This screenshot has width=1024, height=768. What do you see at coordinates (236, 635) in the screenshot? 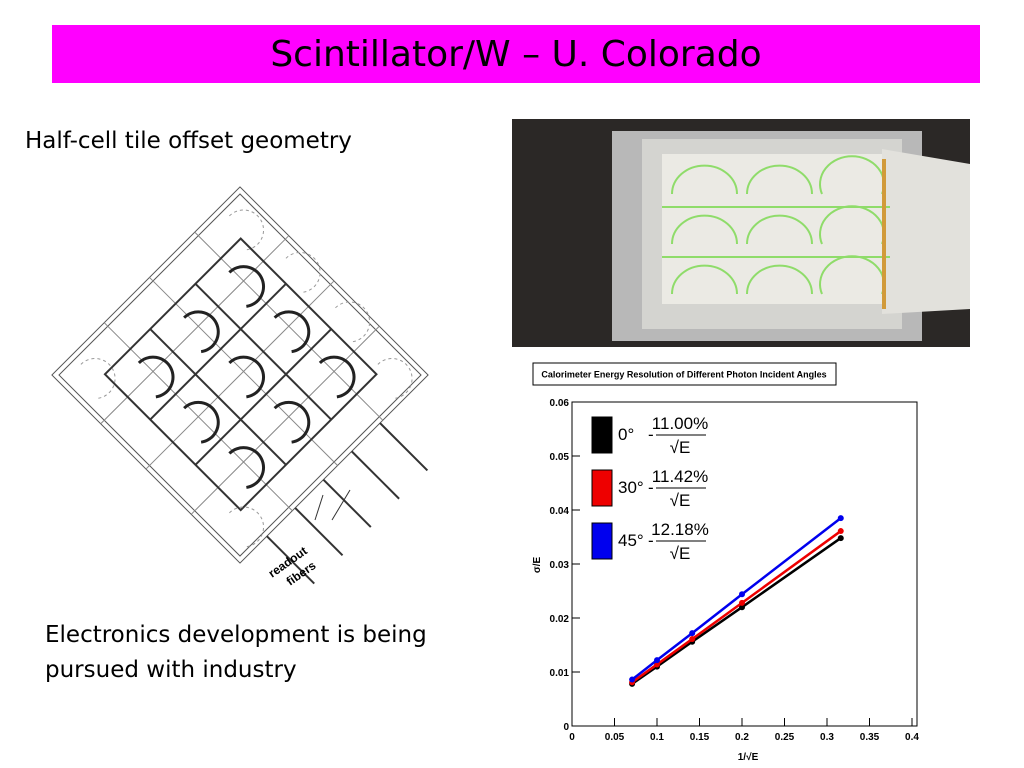
I see `body-text: Electronics development is being` at bounding box center [236, 635].